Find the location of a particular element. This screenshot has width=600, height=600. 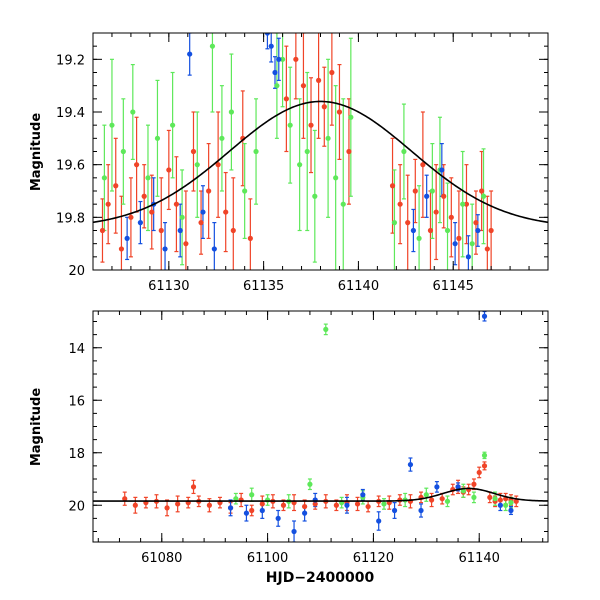

bottom-model-curve is located at coordinates (320, 494).